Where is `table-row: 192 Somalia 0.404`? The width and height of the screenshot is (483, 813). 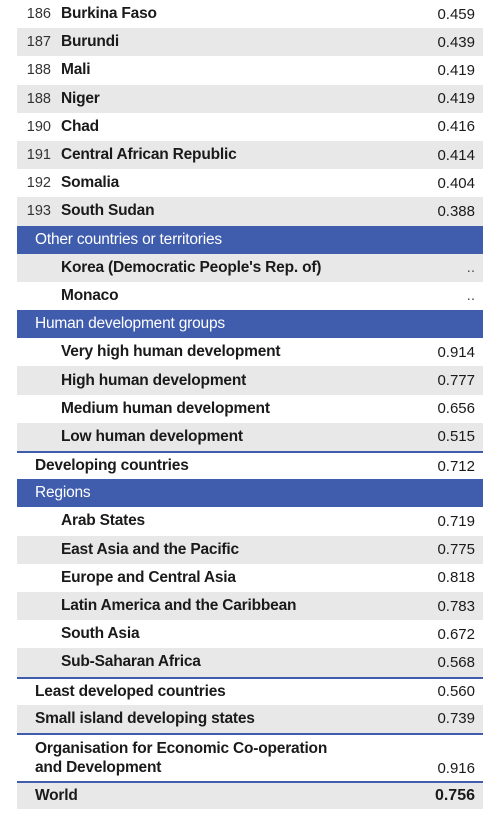
table-row: 192 Somalia 0.404 is located at coordinates (250, 183).